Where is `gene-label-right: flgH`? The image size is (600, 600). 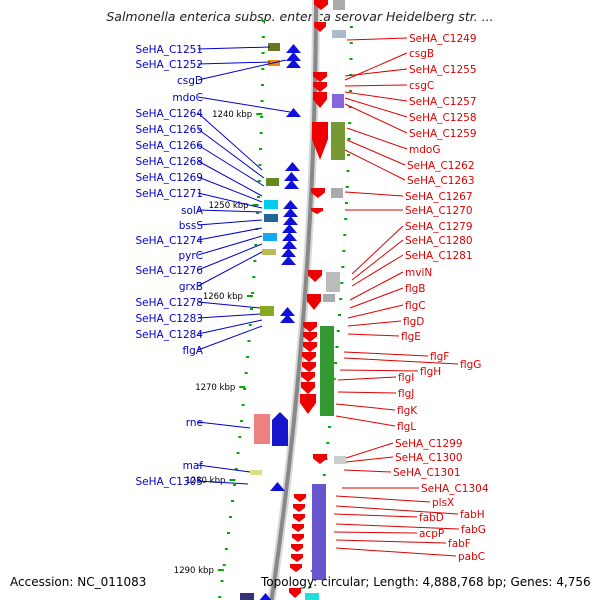 gene-label-right: flgH is located at coordinates (430, 372).